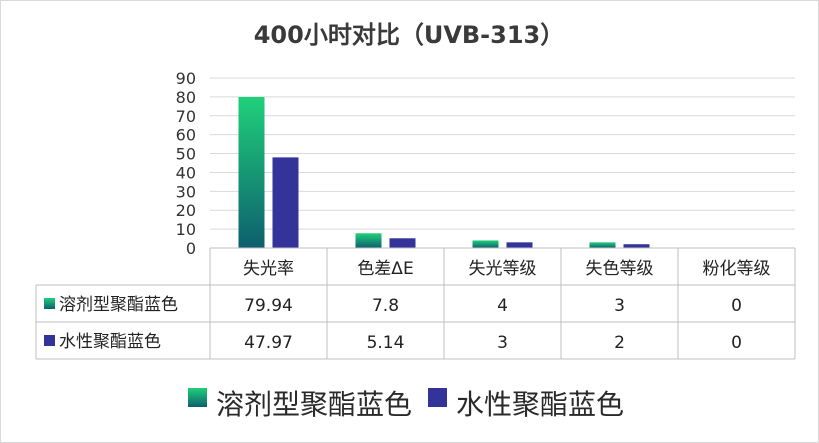  I want to click on row-label: 水性聚酯蓝色, so click(110, 342).